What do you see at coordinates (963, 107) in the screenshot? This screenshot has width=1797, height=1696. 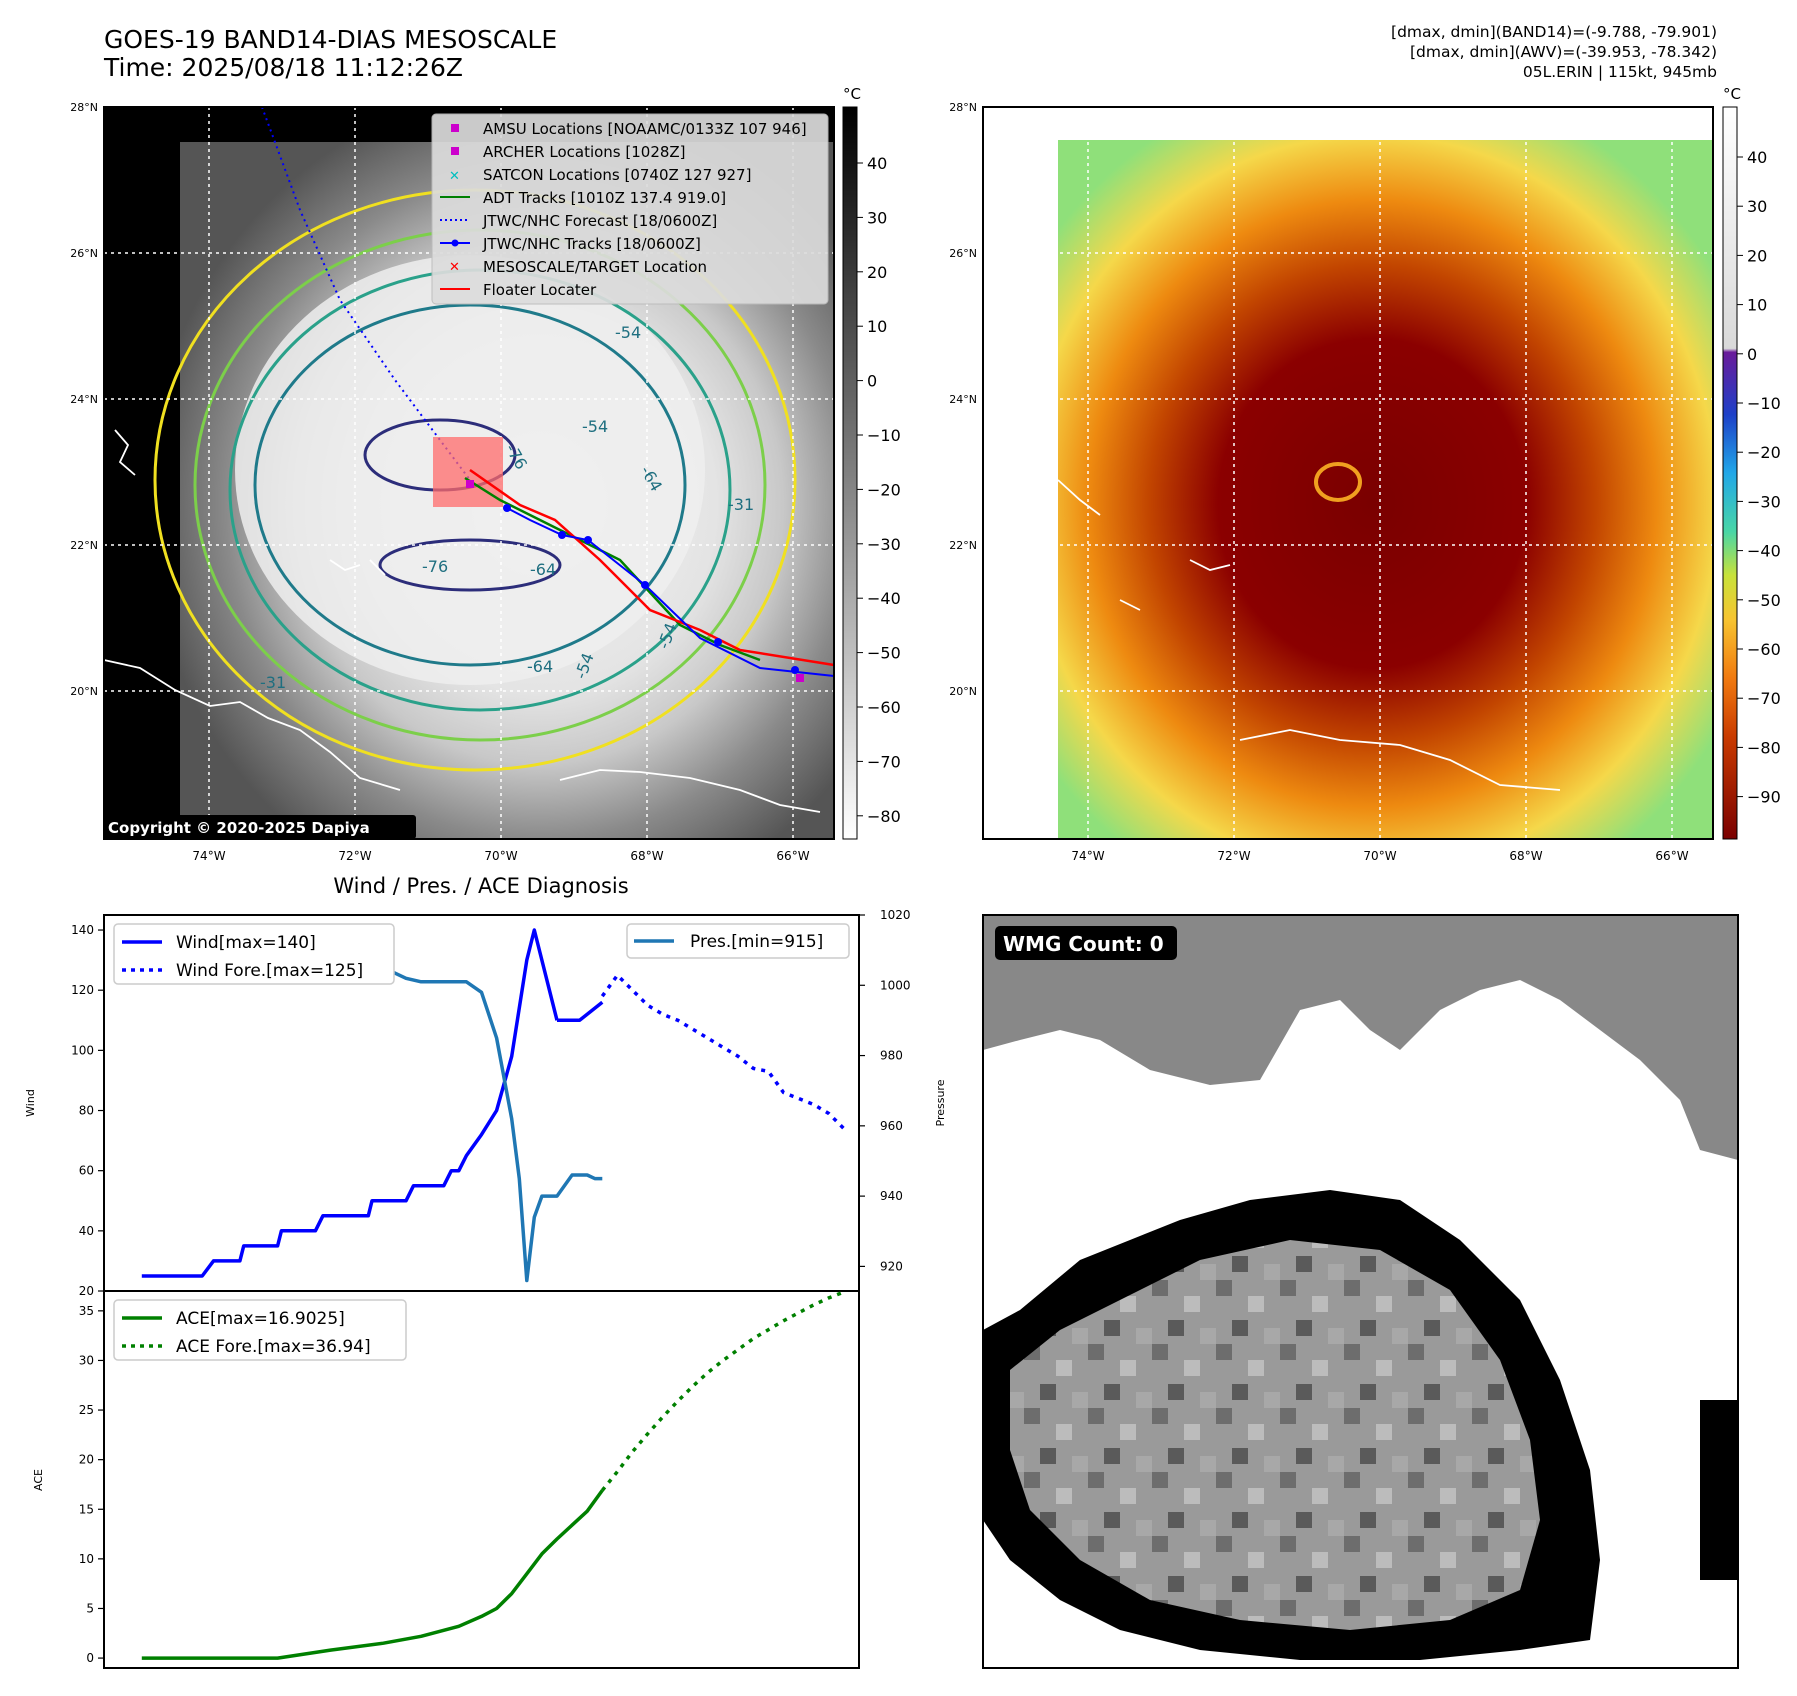 I see `lat-tick: 28°N` at bounding box center [963, 107].